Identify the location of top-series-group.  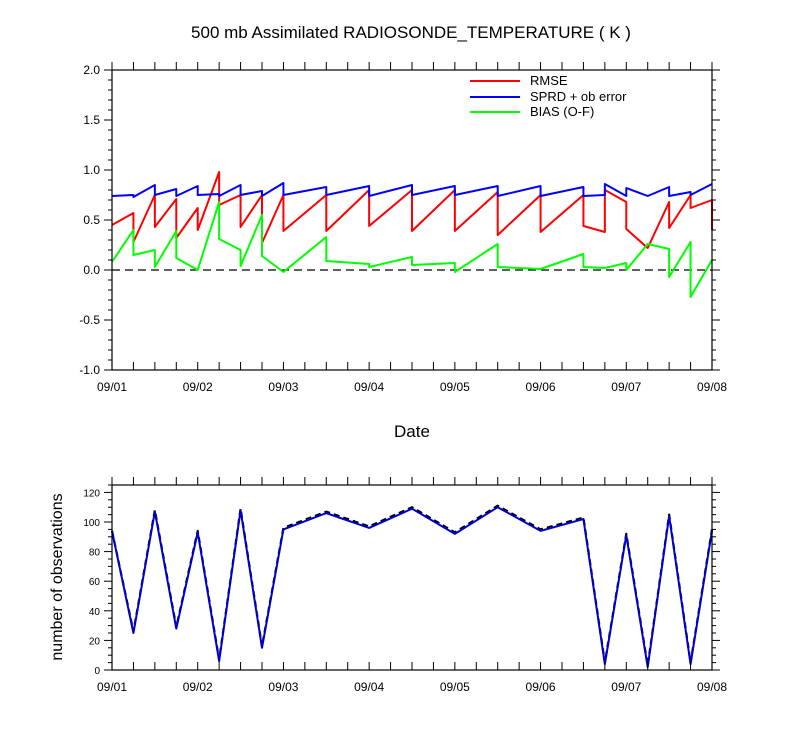
(412, 234).